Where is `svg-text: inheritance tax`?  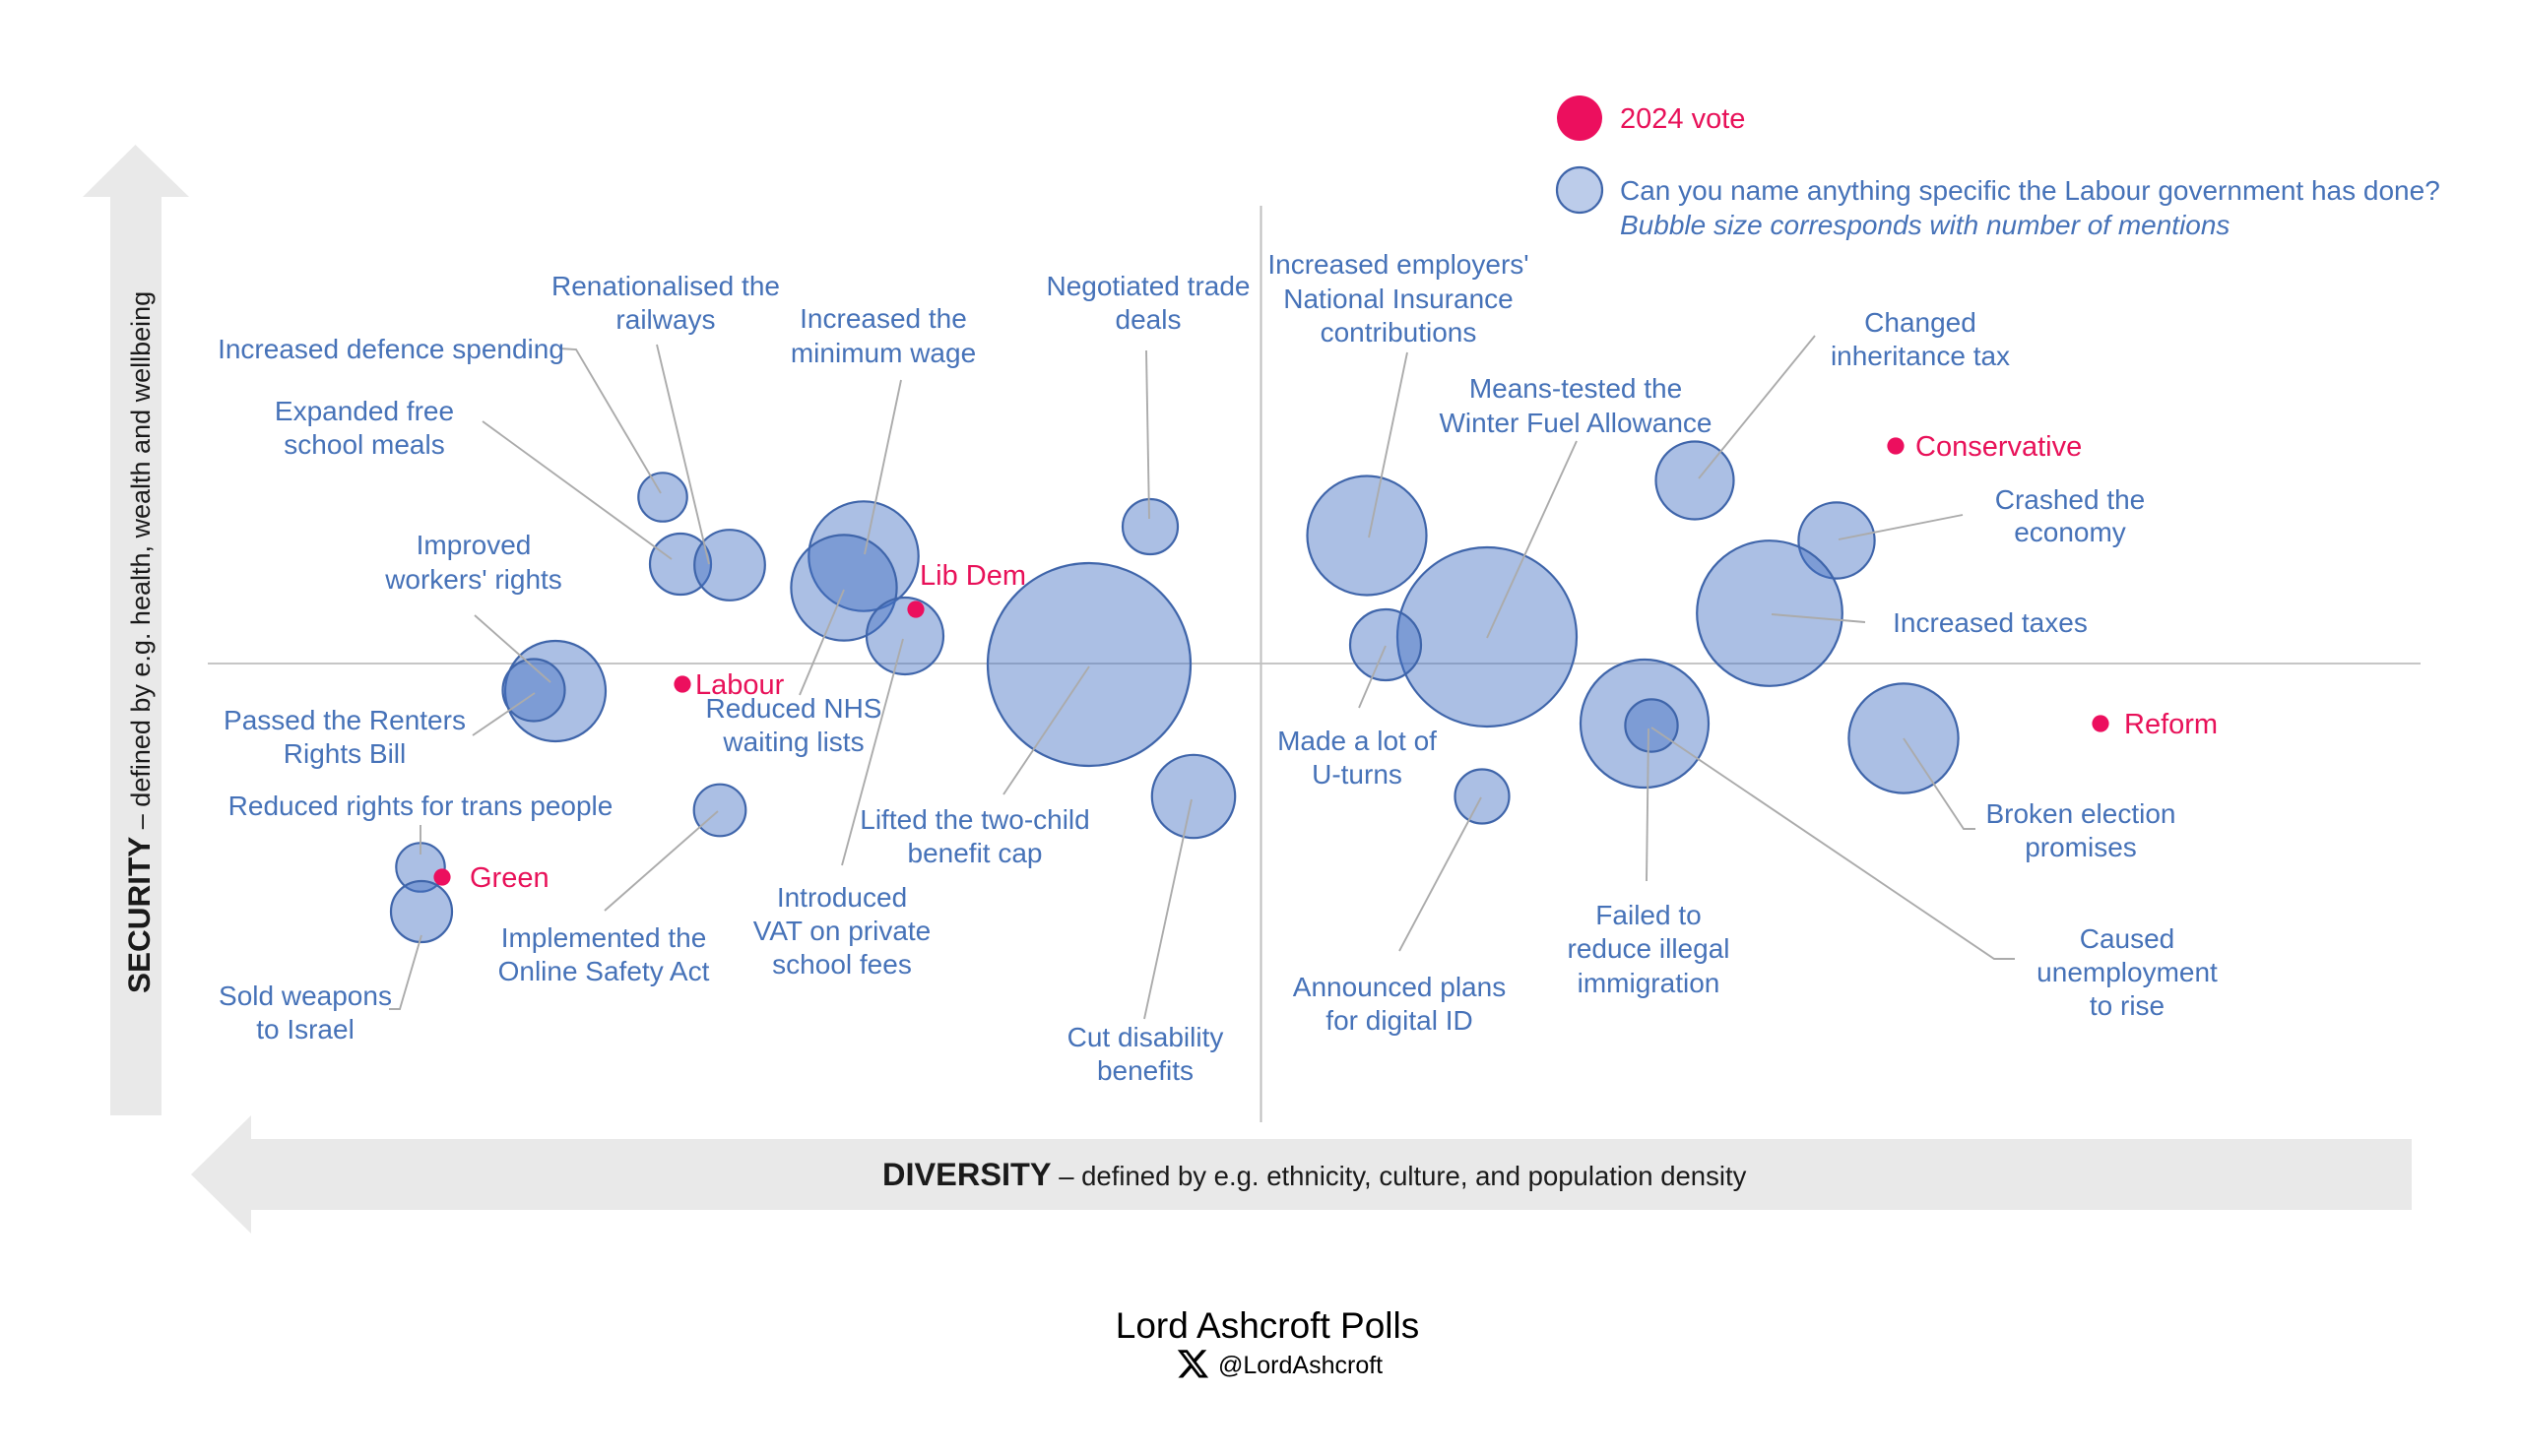 svg-text: inheritance tax is located at coordinates (1920, 356).